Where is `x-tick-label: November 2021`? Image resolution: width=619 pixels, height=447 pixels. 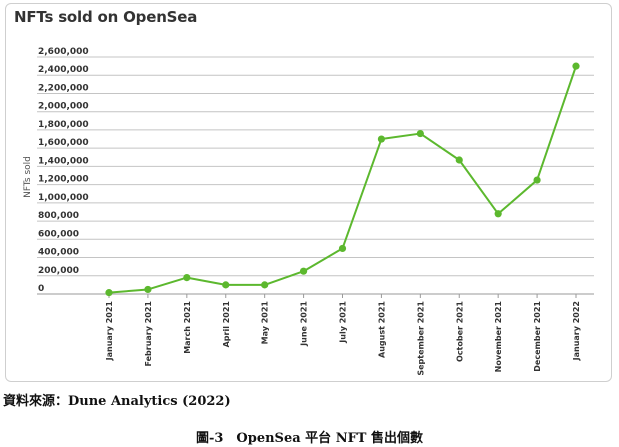
x-tick-label: November 2021 is located at coordinates (498, 337).